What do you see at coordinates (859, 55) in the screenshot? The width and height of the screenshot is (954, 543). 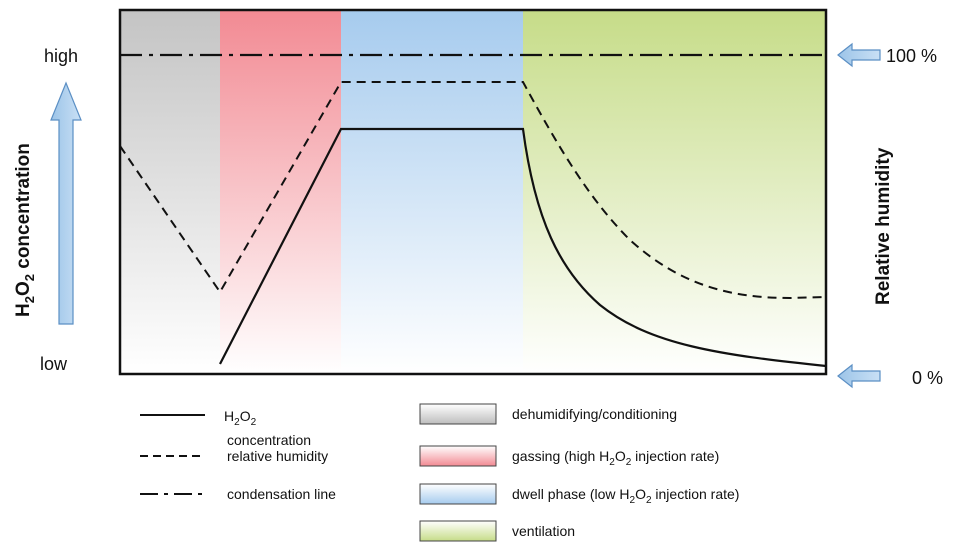 I see `arrow-left-icon-top` at bounding box center [859, 55].